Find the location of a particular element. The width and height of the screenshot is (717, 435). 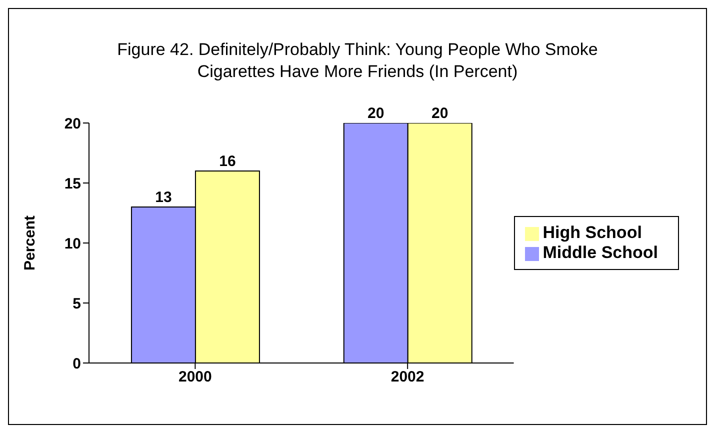

y-tick-label: 20 is located at coordinates (72, 123).